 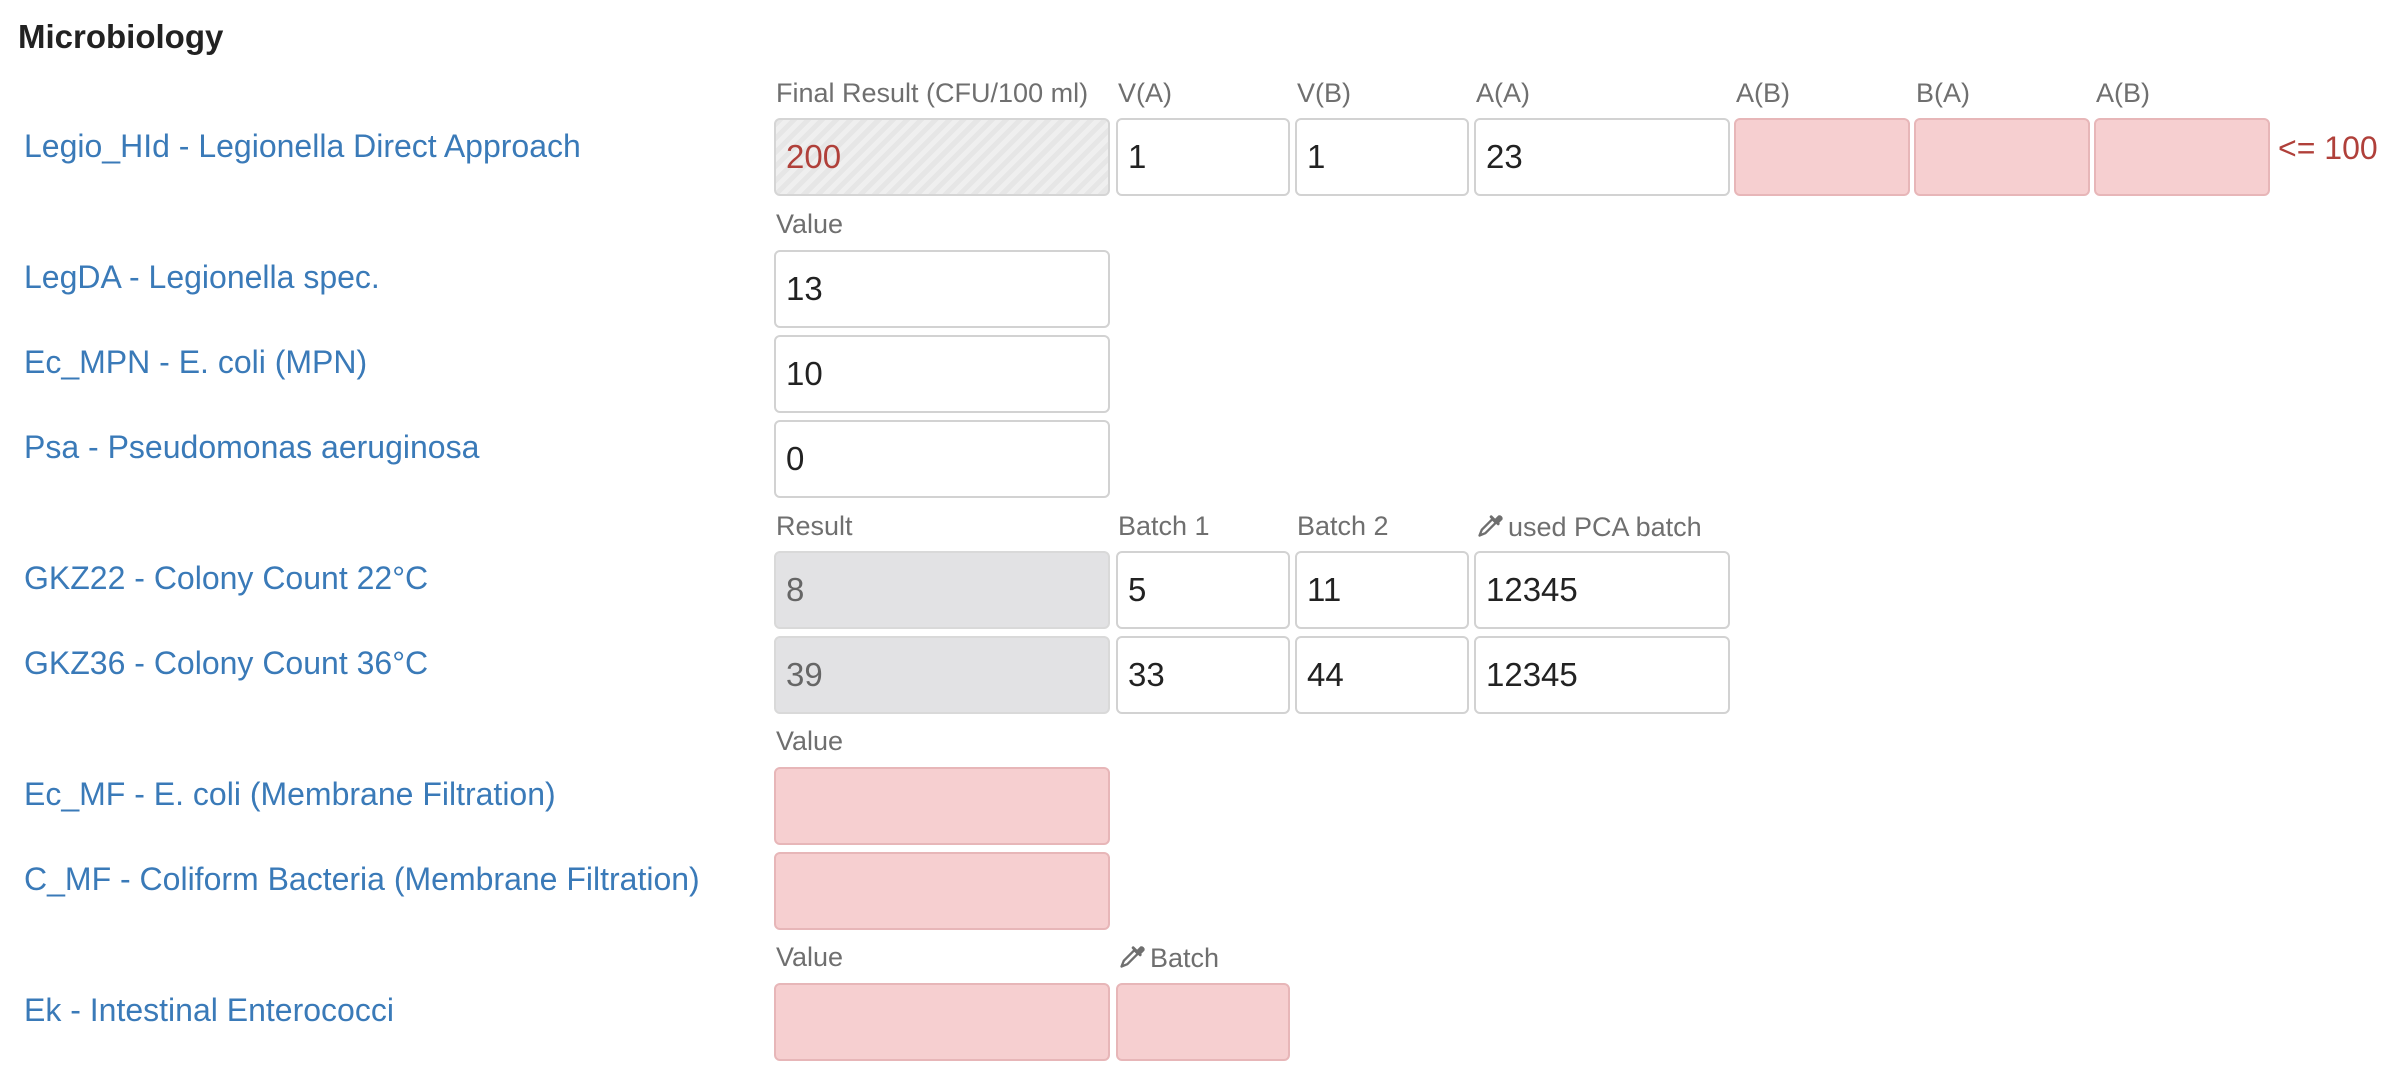 What do you see at coordinates (196, 362) in the screenshot?
I see `analyte-link-ec-mpn: Ec_MPN - E. coli (MPN)` at bounding box center [196, 362].